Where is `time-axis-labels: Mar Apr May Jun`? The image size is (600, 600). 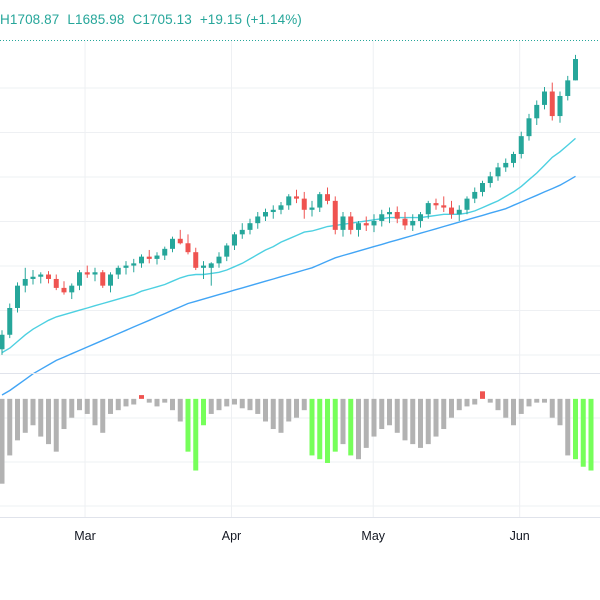
time-axis-labels: Mar Apr May Jun is located at coordinates (302, 536).